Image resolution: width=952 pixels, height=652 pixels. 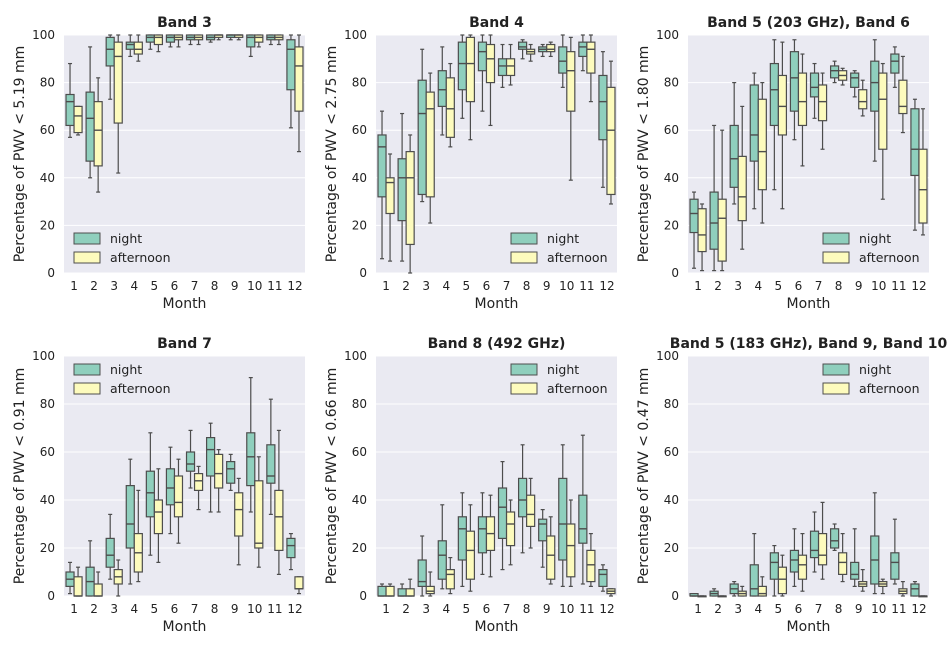 What do you see at coordinates (839, 286) in the screenshot?
I see `x-tick-label: 8` at bounding box center [839, 286].